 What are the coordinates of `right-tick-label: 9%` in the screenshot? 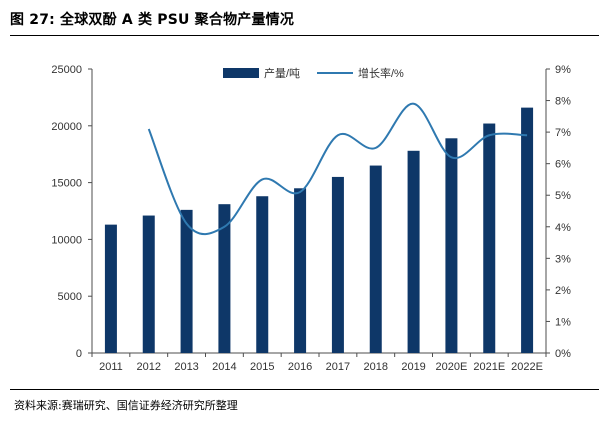 It's located at (563, 70).